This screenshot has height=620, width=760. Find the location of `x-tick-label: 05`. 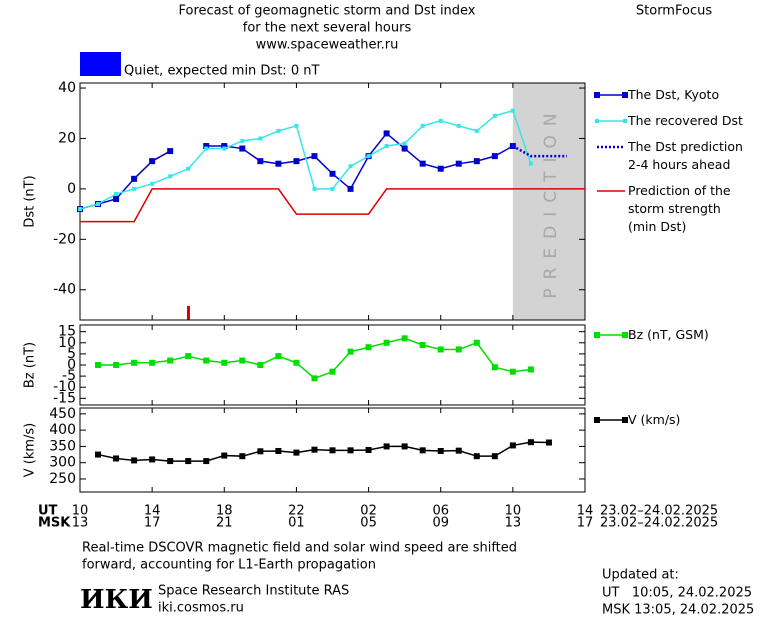

x-tick-label: 05 is located at coordinates (368, 523).